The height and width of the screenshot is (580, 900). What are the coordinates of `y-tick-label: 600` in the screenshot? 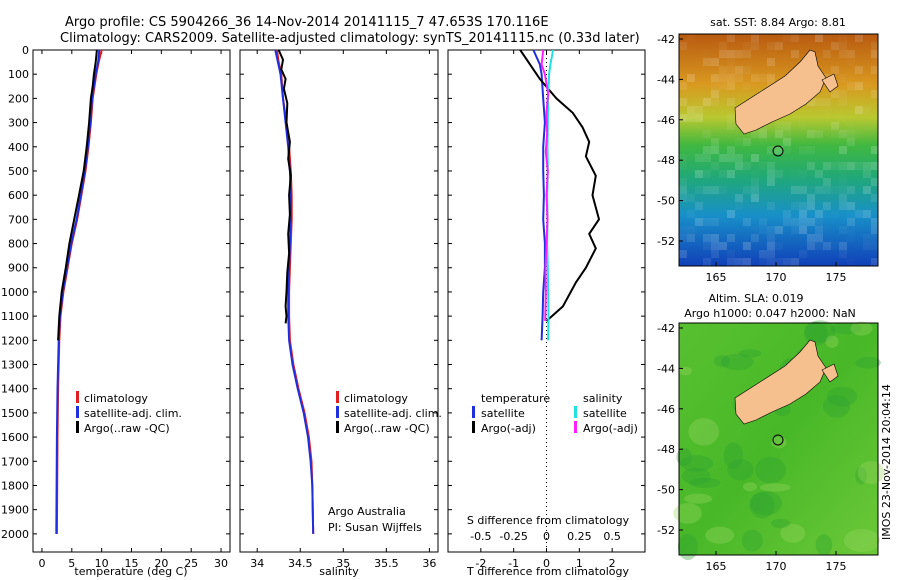 It's located at (18, 195).